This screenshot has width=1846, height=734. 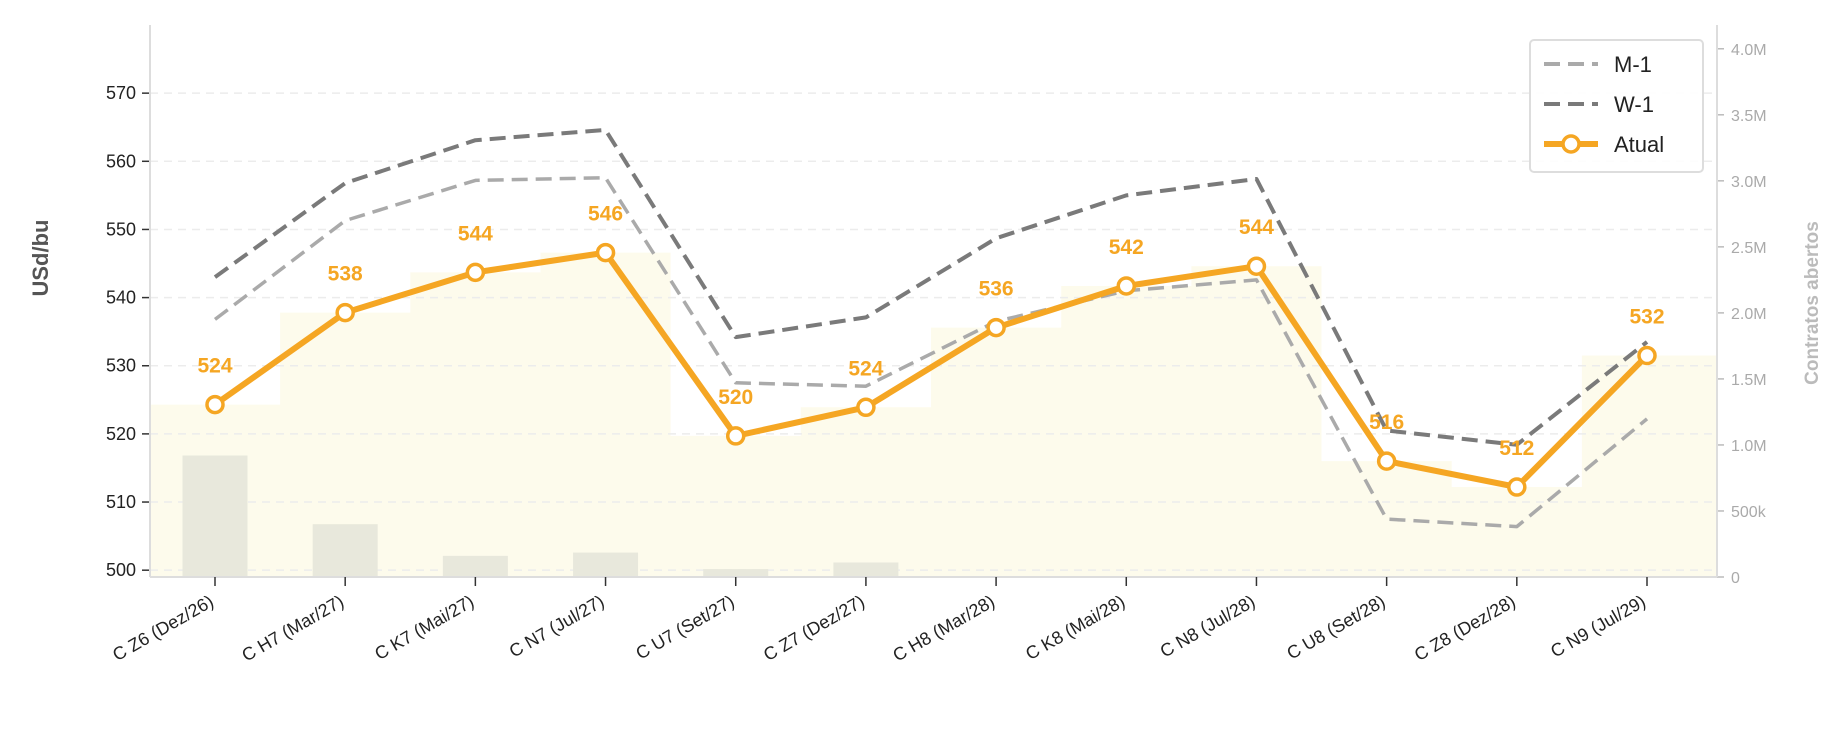 What do you see at coordinates (1604, 144) in the screenshot?
I see `legend-item-atual: Atual` at bounding box center [1604, 144].